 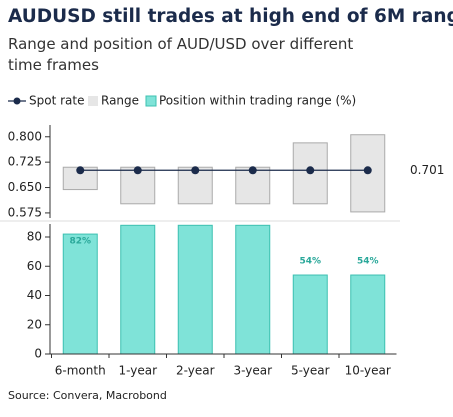 I want to click on y-tick-label: 40, so click(x=34, y=295).